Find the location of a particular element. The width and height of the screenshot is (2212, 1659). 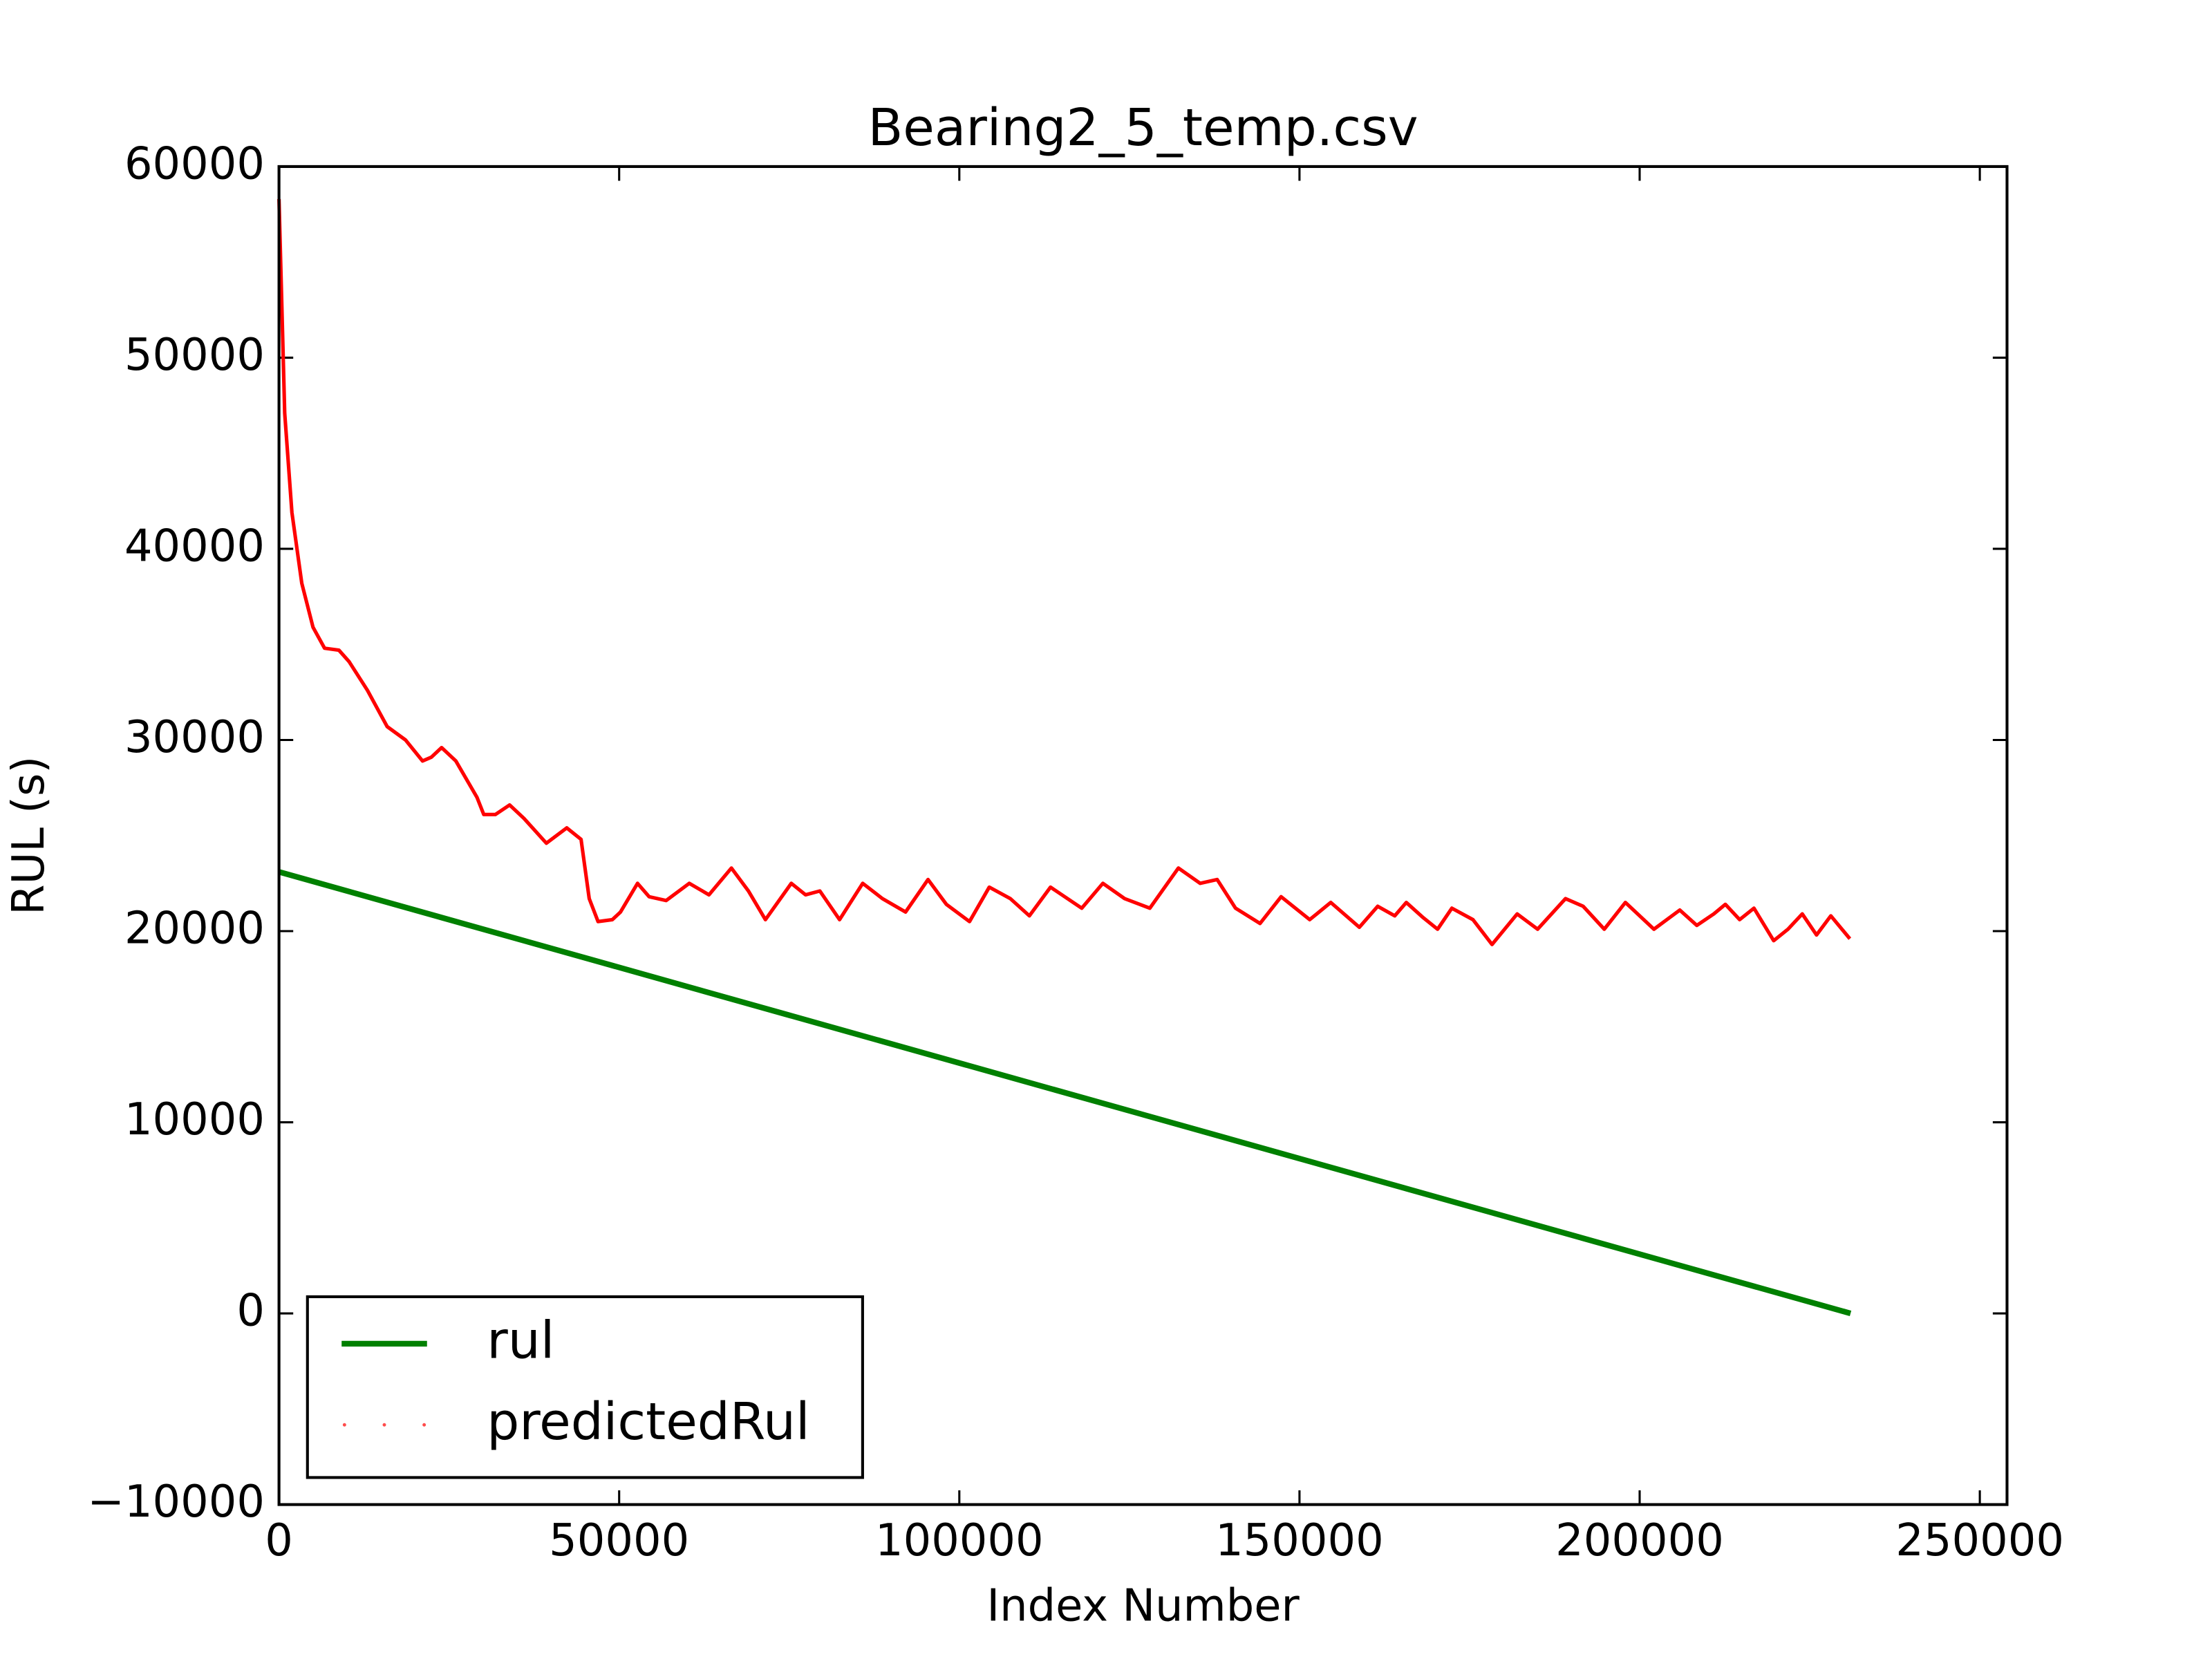

x-axis-label: Index Number is located at coordinates (1143, 1605).